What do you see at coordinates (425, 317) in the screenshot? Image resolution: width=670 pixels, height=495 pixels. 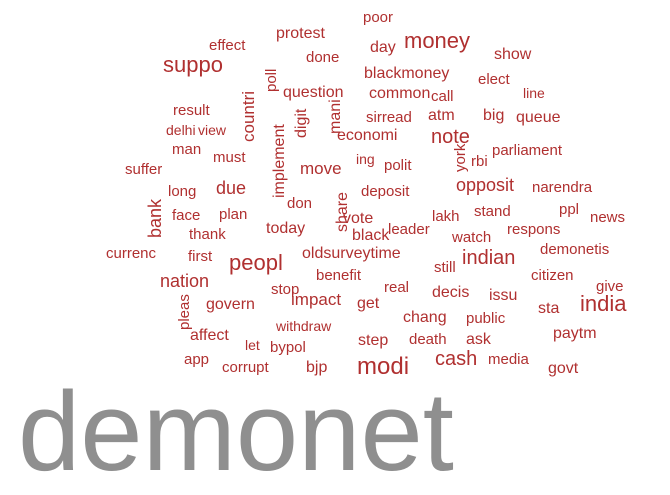 I see `word: chang` at bounding box center [425, 317].